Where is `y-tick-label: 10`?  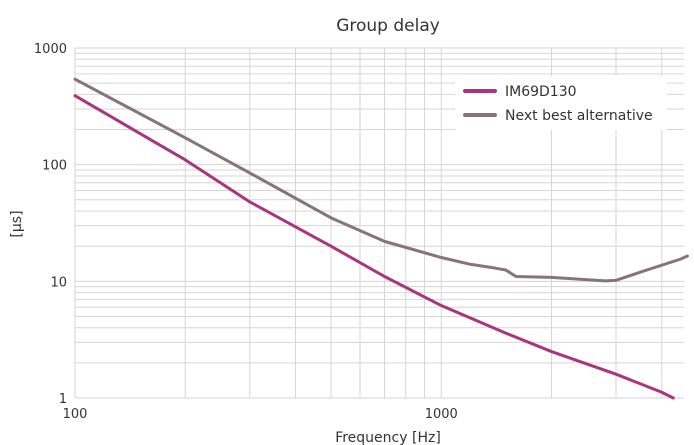 y-tick-label: 10 is located at coordinates (58, 282).